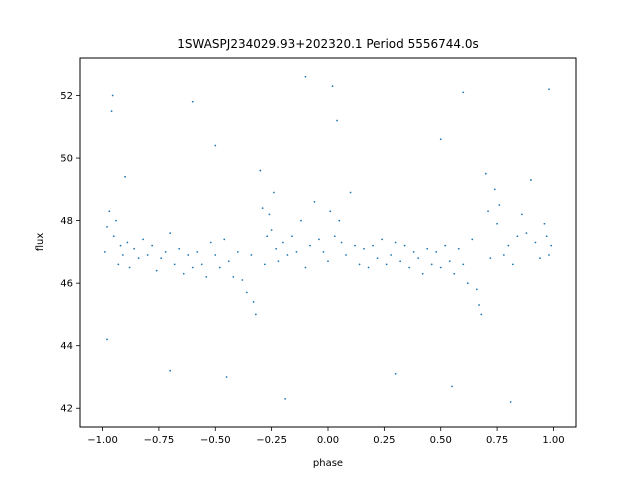 The image size is (640, 480). What do you see at coordinates (441, 440) in the screenshot?
I see `x-tick-label: 0.50` at bounding box center [441, 440].